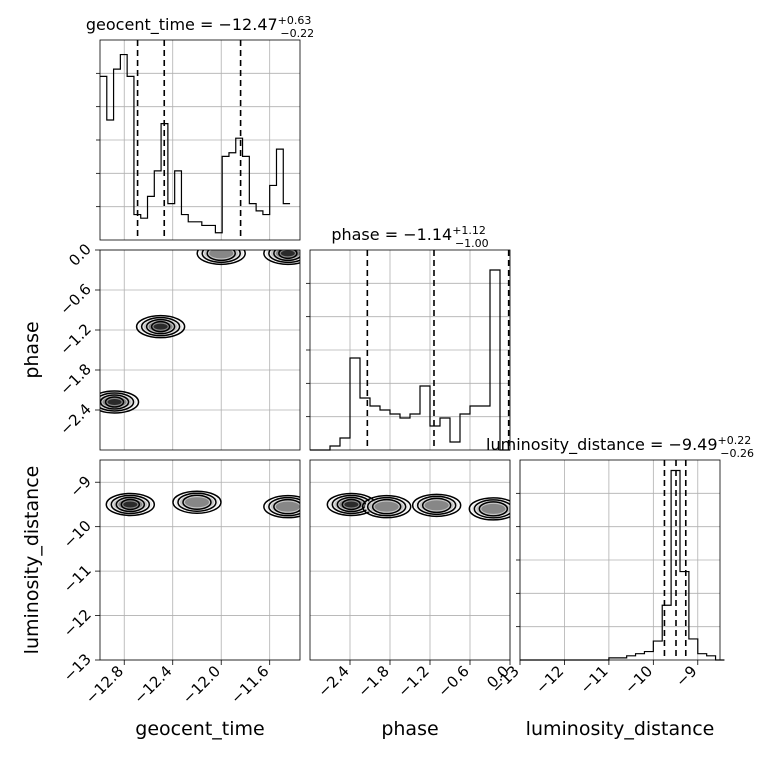  What do you see at coordinates (620, 729) in the screenshot?
I see `x-axis-label: luminosity_distance` at bounding box center [620, 729].